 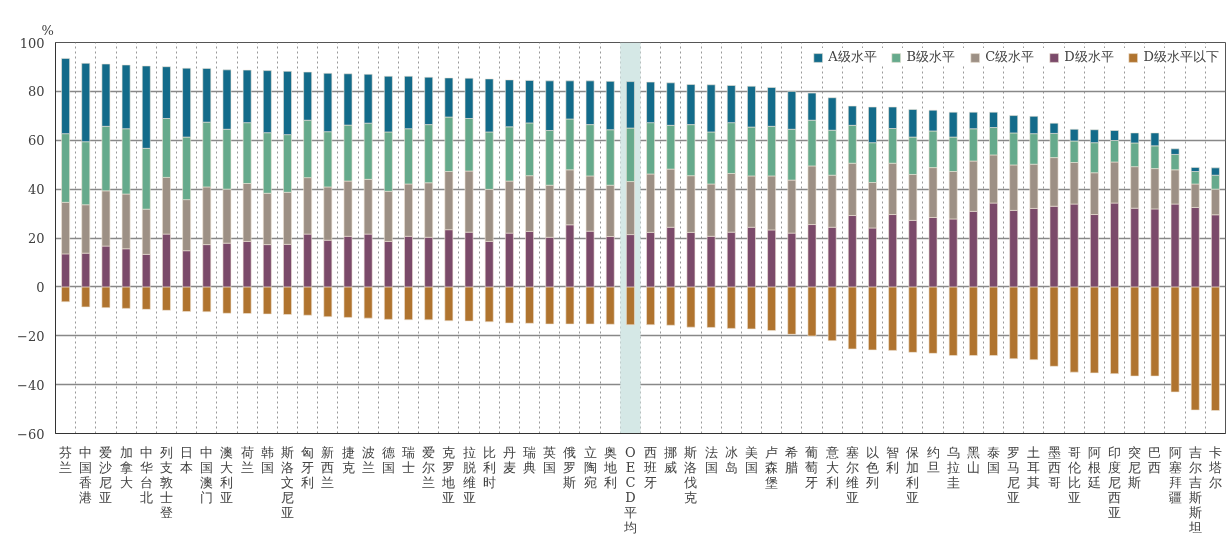 I want to click on x-tick-label: 巴西, so click(x=1155, y=459).